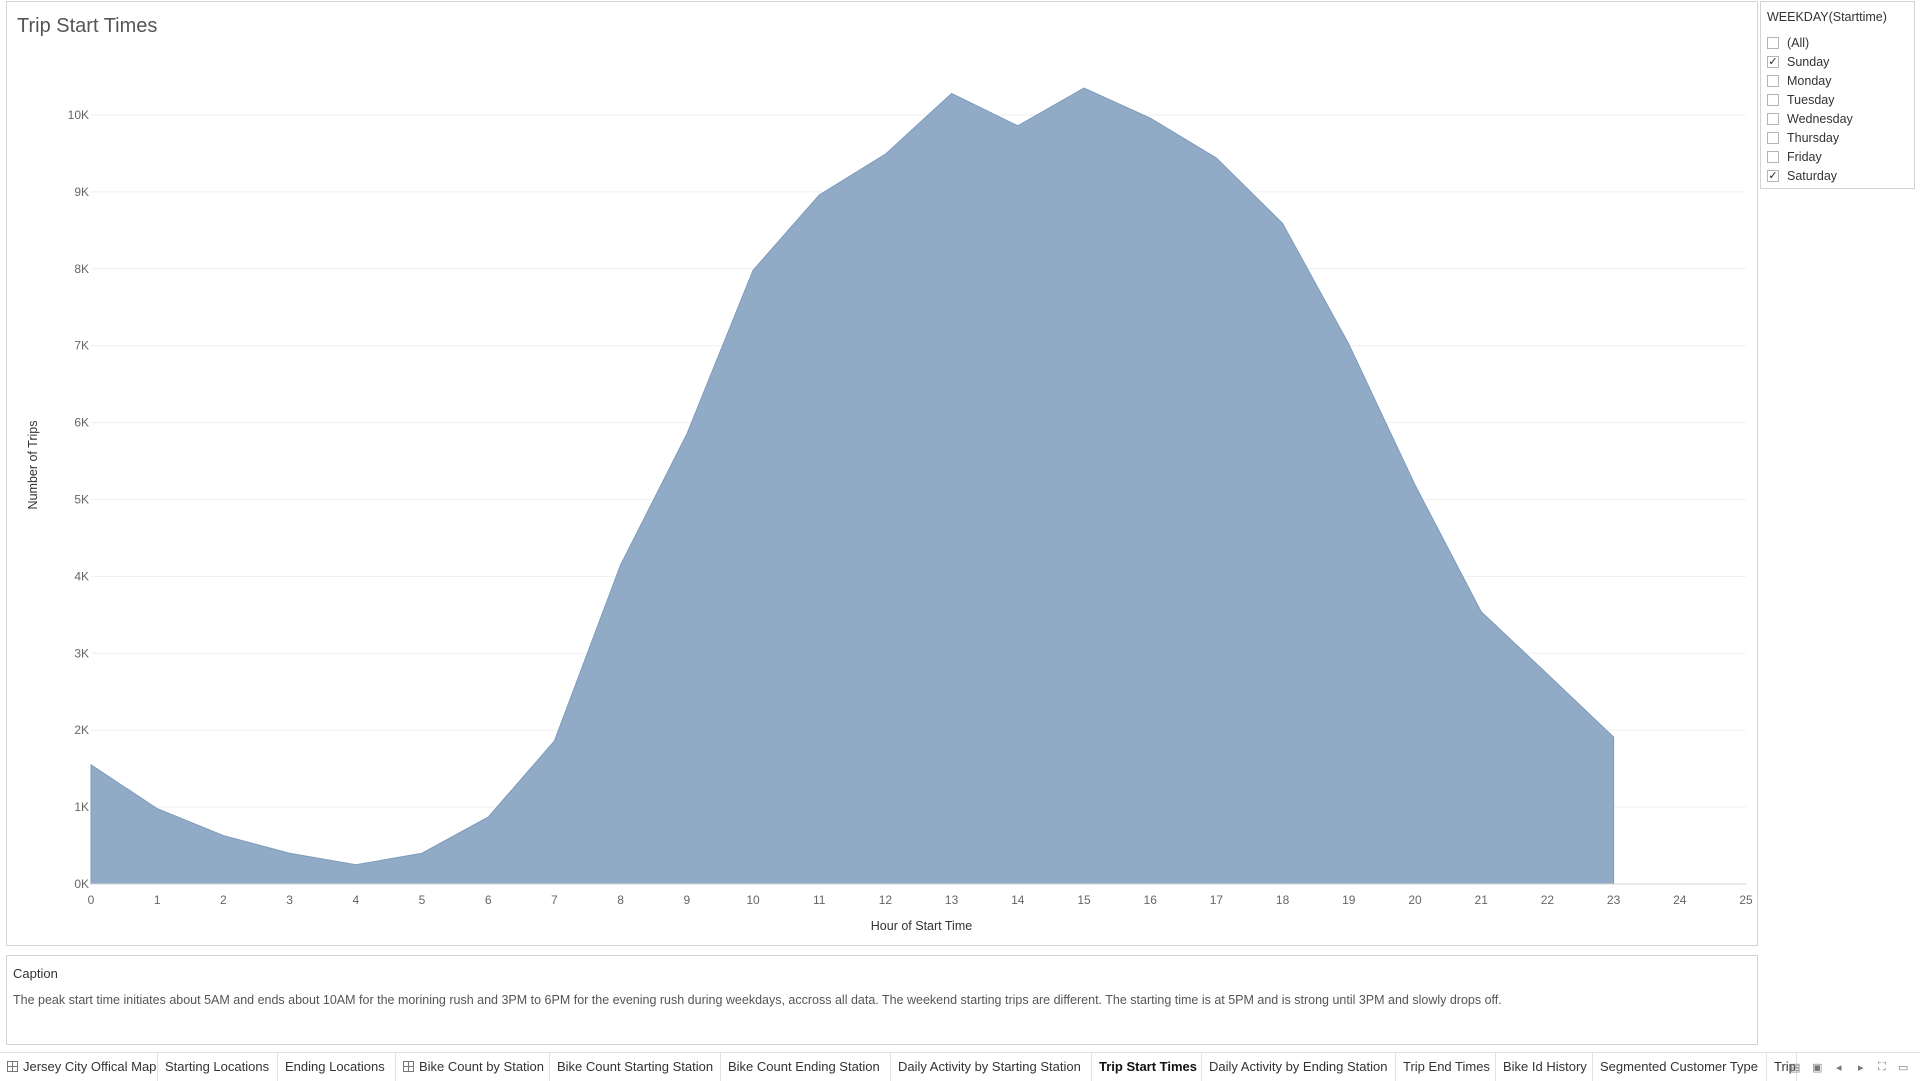 Image resolution: width=1920 pixels, height=1081 pixels. What do you see at coordinates (1839, 1068) in the screenshot?
I see `prev-icon: ◂` at bounding box center [1839, 1068].